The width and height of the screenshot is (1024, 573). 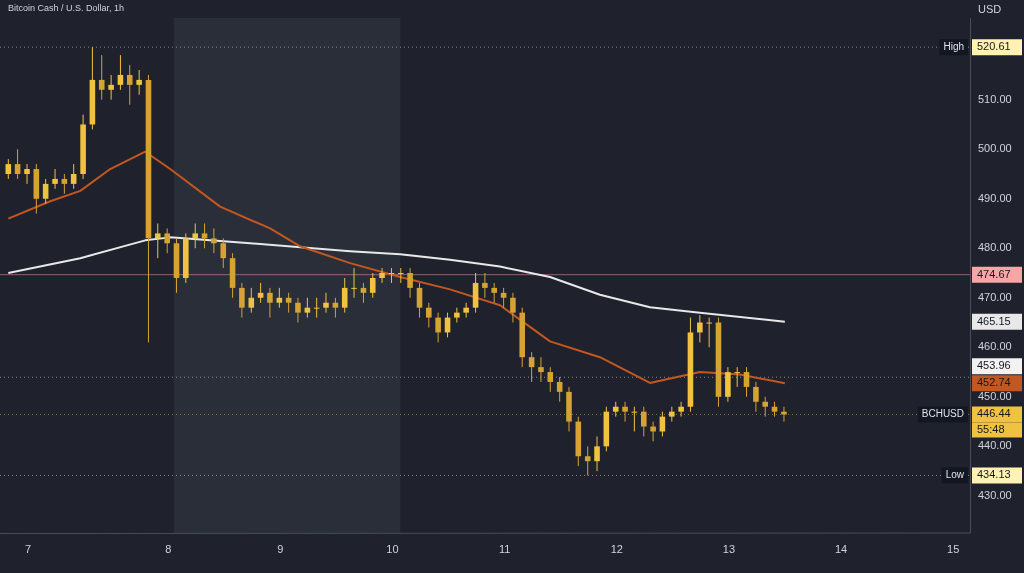 I want to click on x-tick-label: 15, so click(x=953, y=548).